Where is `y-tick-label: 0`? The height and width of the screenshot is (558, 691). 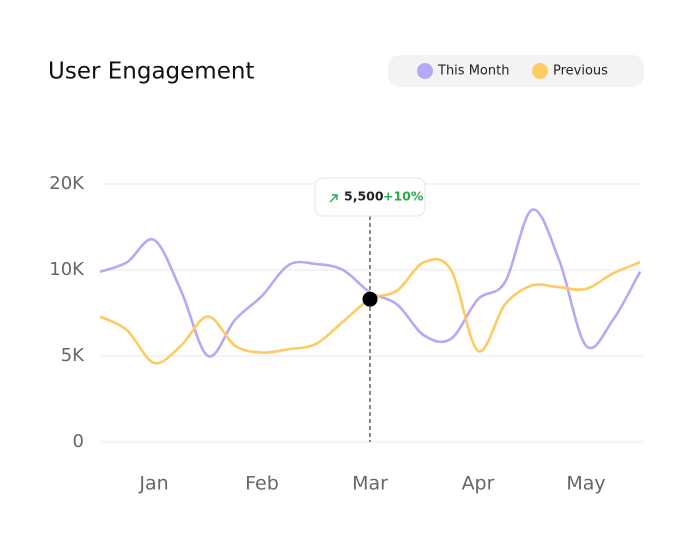 y-tick-label: 0 is located at coordinates (78, 441).